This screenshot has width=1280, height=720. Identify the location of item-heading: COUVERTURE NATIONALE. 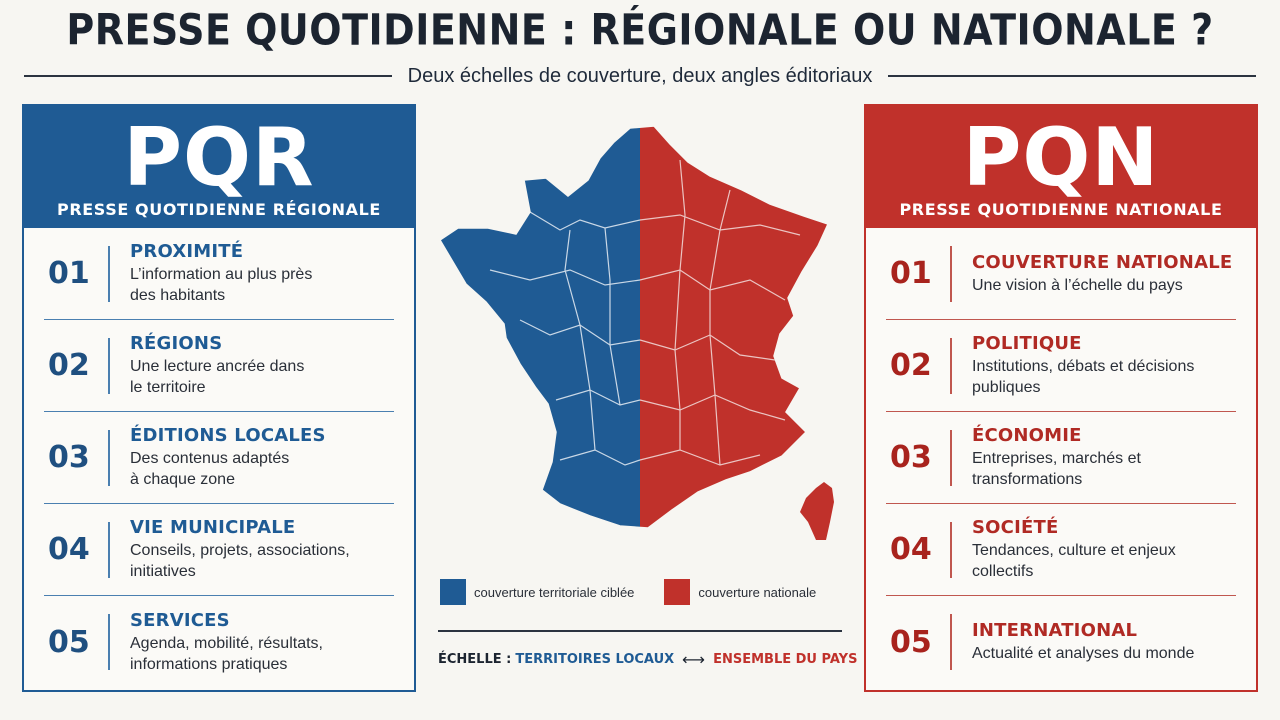
(1102, 262).